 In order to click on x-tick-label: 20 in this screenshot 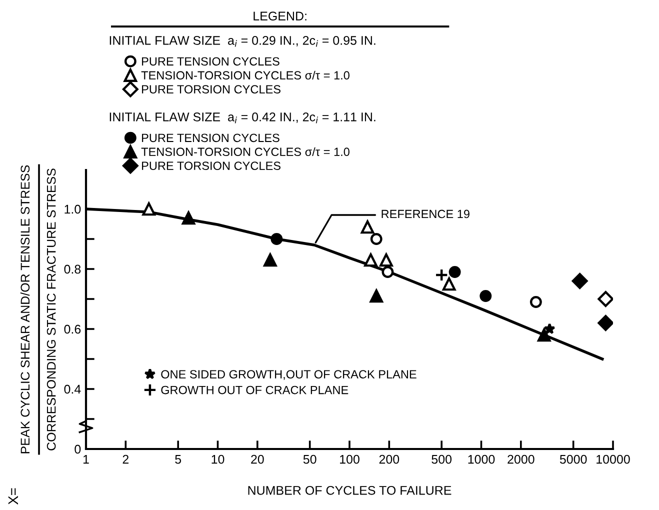, I will do `click(257, 459)`.